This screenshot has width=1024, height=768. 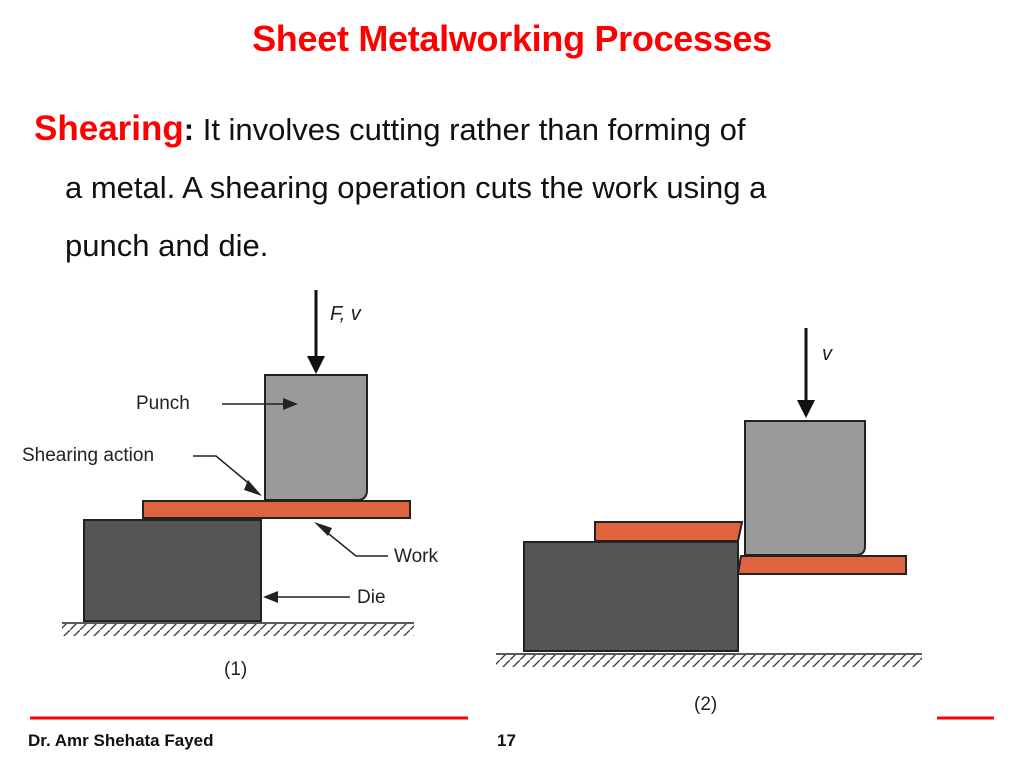 What do you see at coordinates (109, 128) in the screenshot?
I see `lead-term: Shearing` at bounding box center [109, 128].